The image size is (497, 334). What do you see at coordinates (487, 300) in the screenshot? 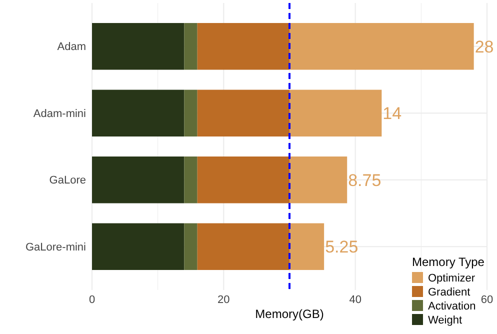
I see `x-tick-label: 60` at bounding box center [487, 300].